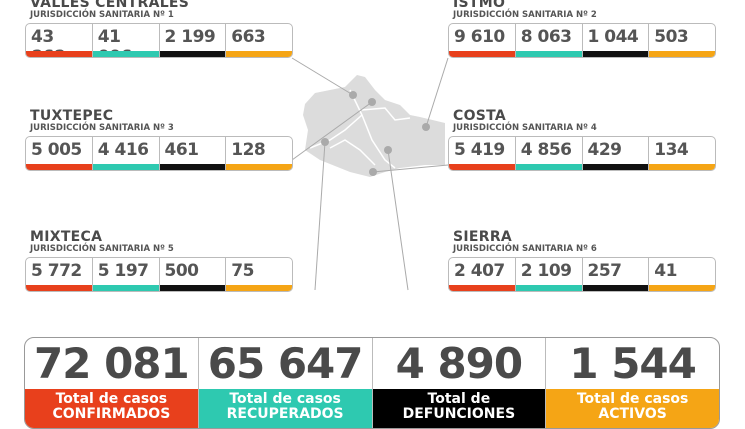 The width and height of the screenshot is (745, 429). What do you see at coordinates (682, 274) in the screenshot?
I see `stat-cell: 41` at bounding box center [682, 274].